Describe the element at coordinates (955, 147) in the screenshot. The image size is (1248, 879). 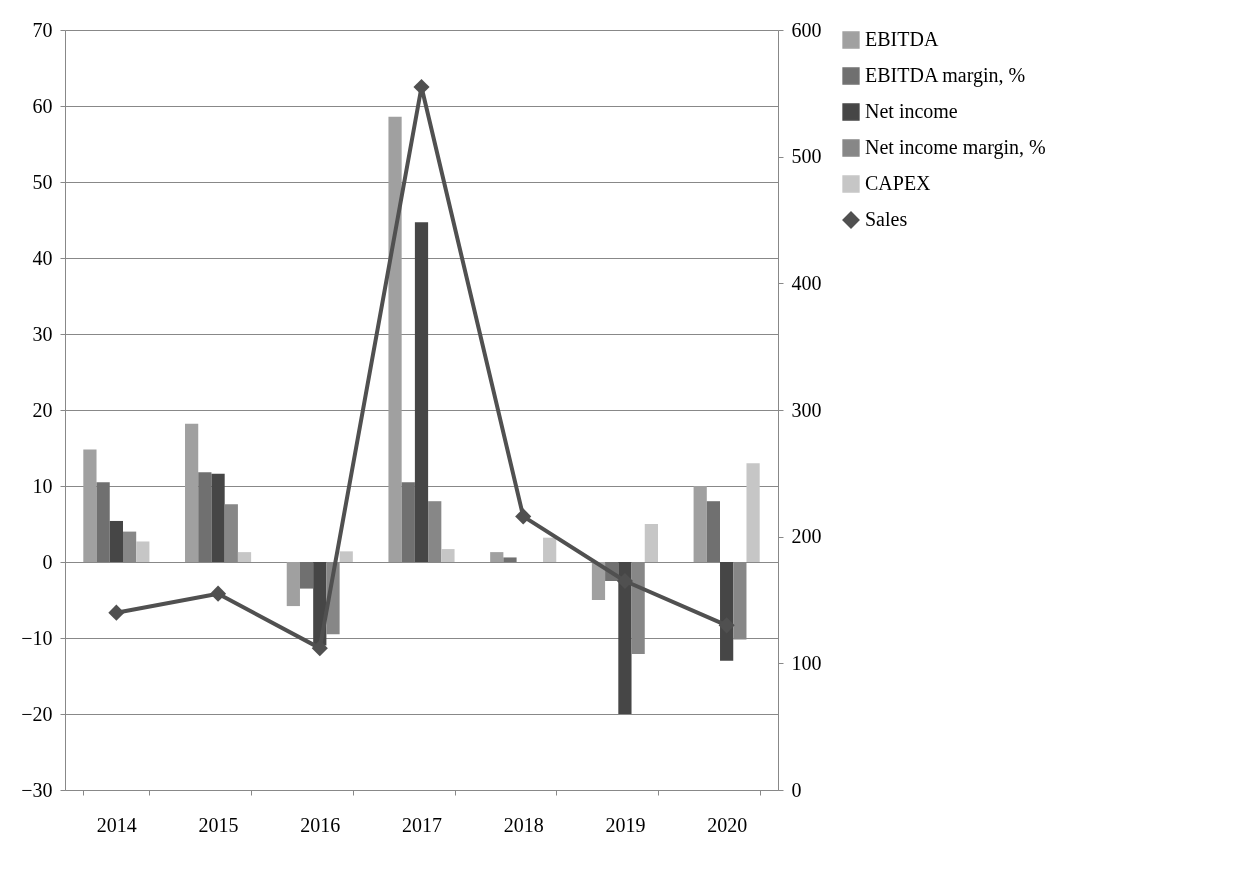
I see `legend-label: Net income margin, %` at that location.